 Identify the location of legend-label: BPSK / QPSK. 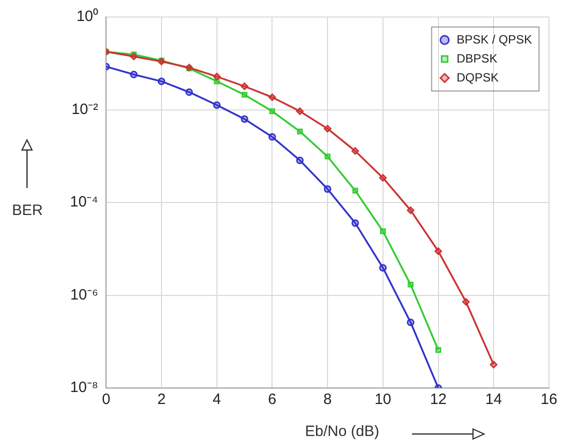
(494, 39).